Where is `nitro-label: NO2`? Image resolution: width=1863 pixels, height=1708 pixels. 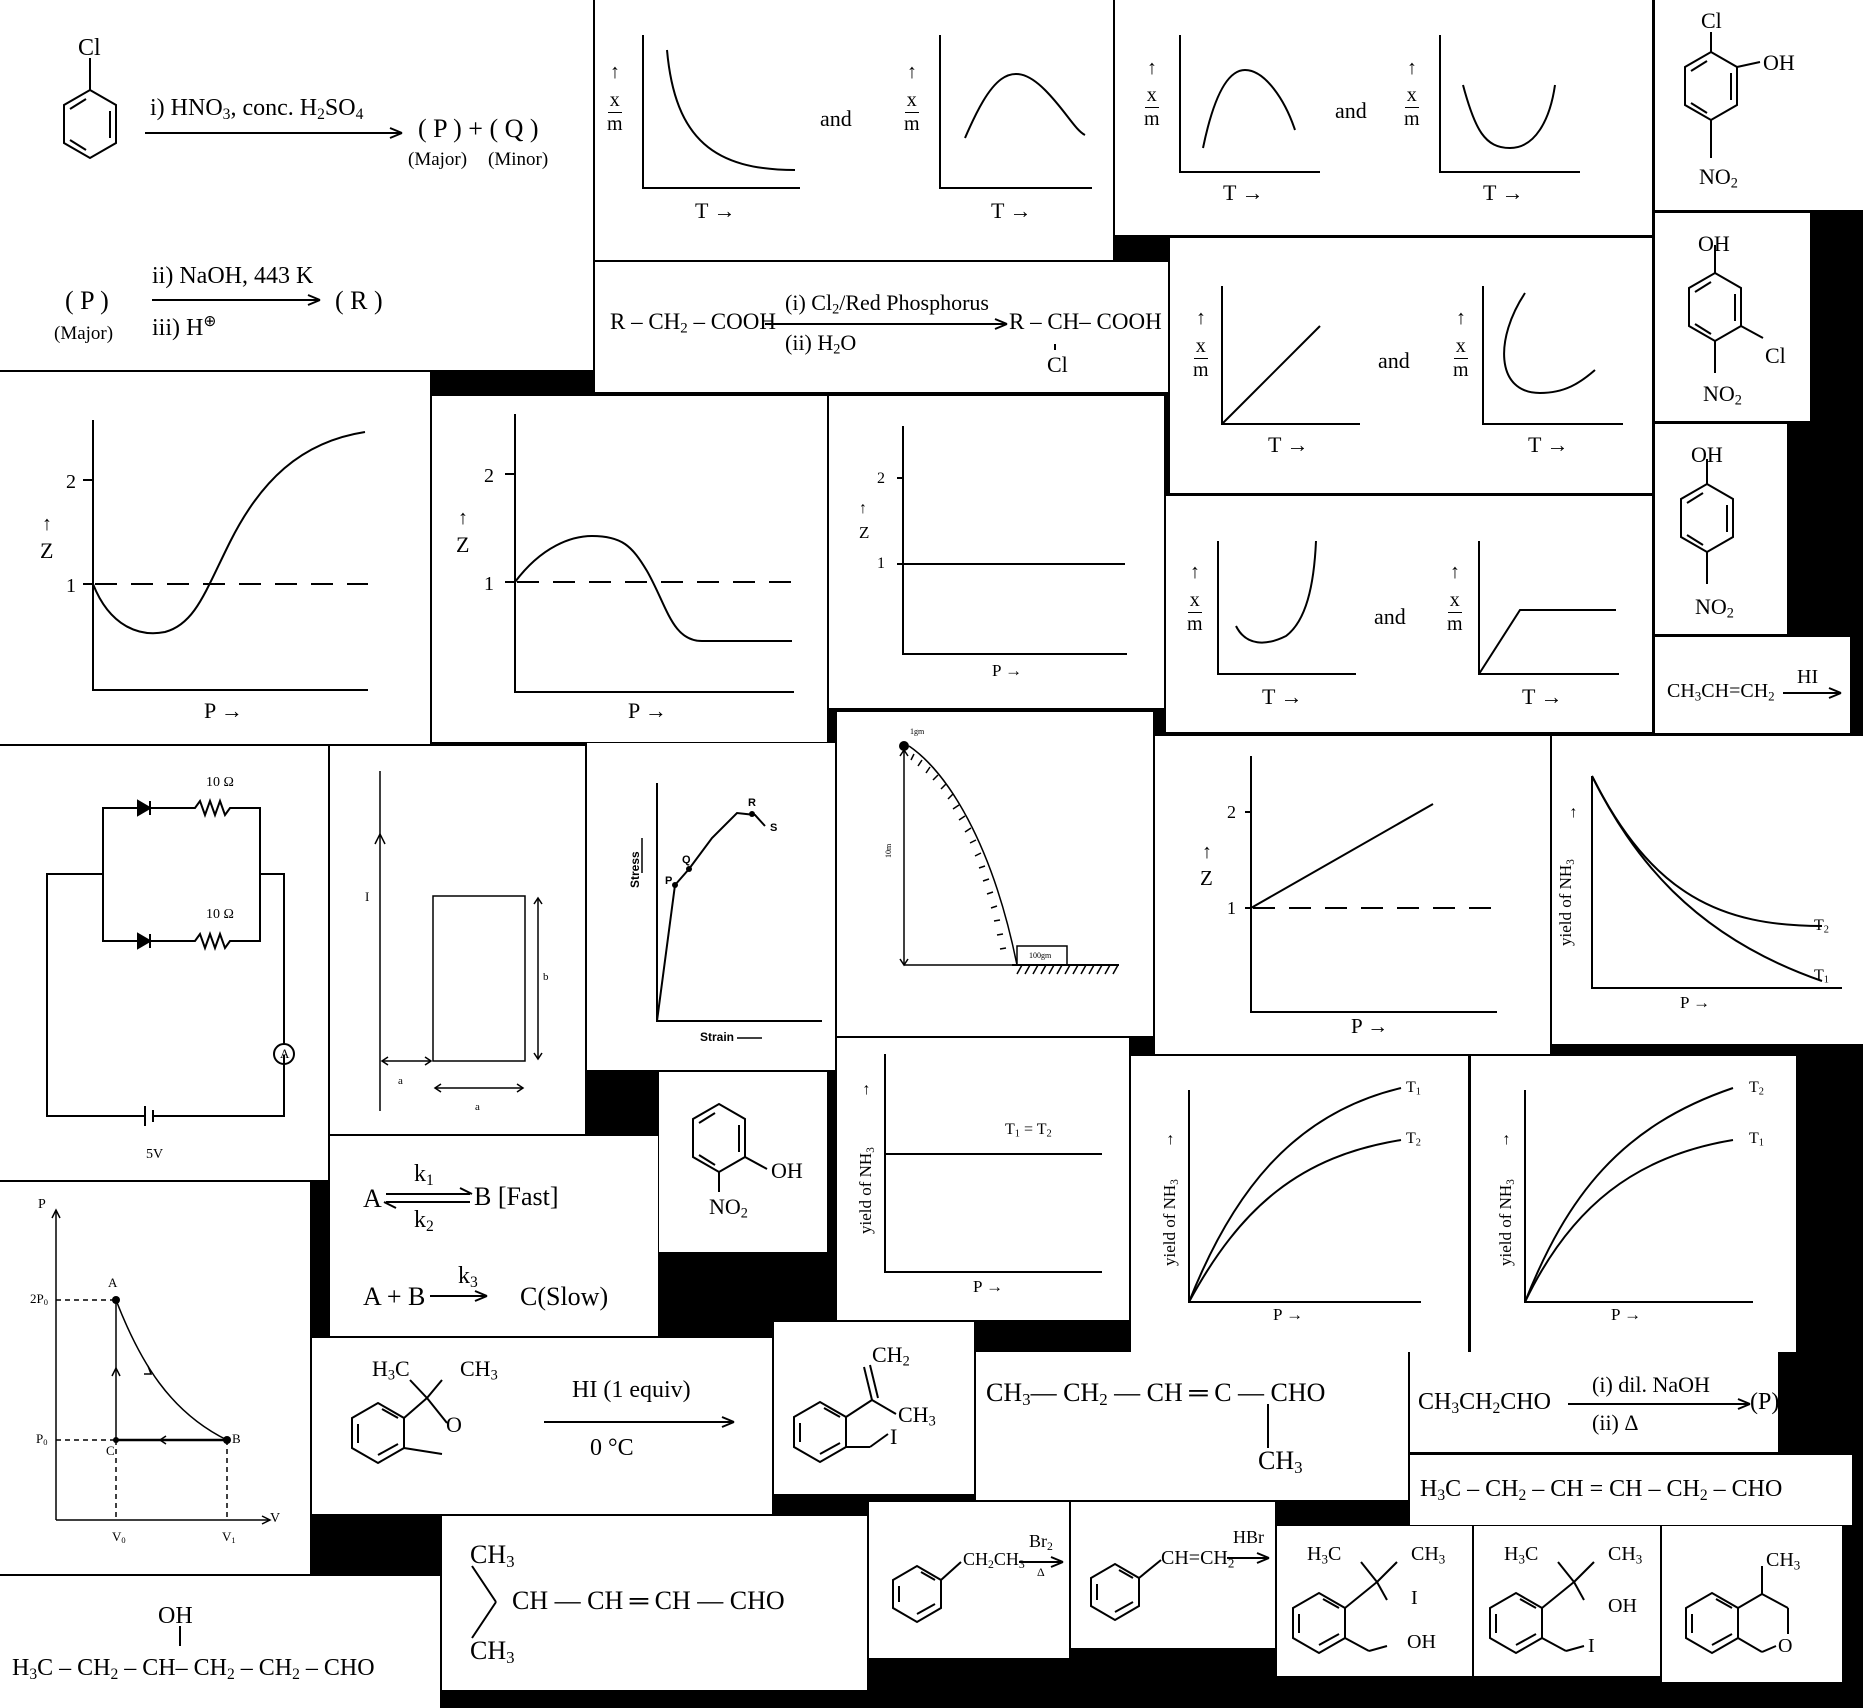 nitro-label: NO2 is located at coordinates (1722, 395).